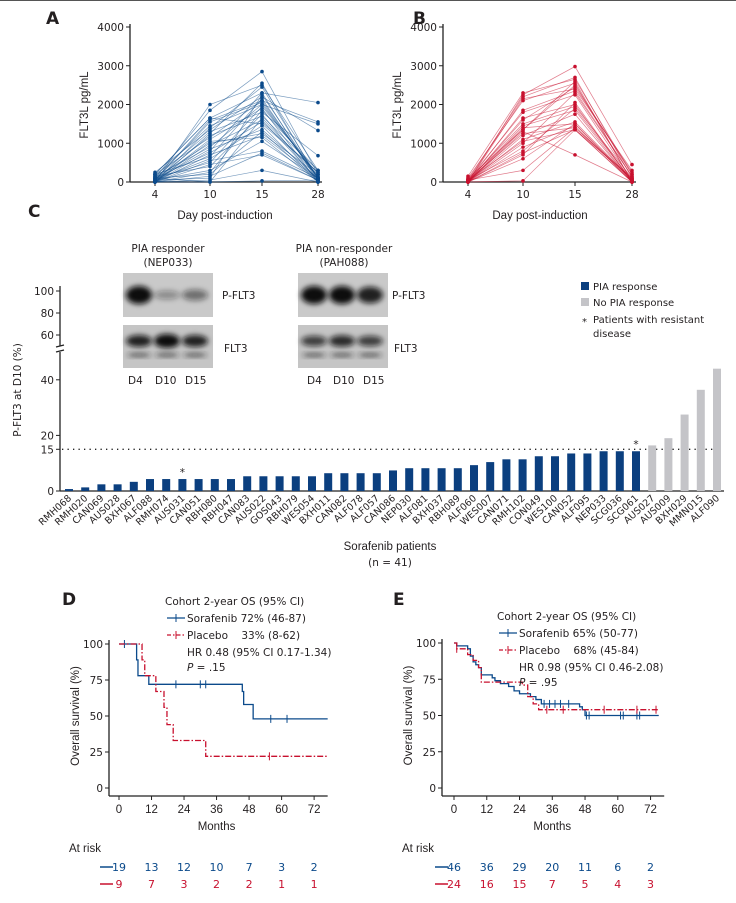 The width and height of the screenshot is (736, 903). Describe the element at coordinates (429, 717) in the screenshot. I see `y-tick-label: 50` at that location.